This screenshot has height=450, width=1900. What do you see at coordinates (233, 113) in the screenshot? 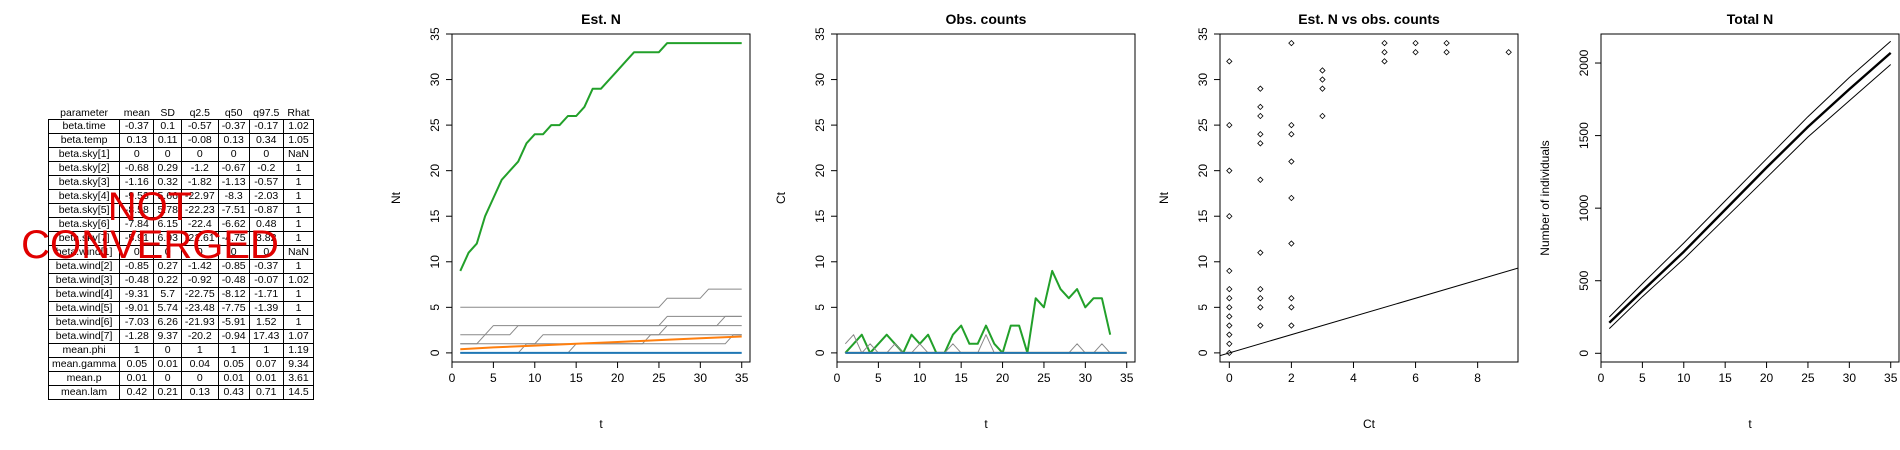
I see `column-header: q50` at bounding box center [233, 113].